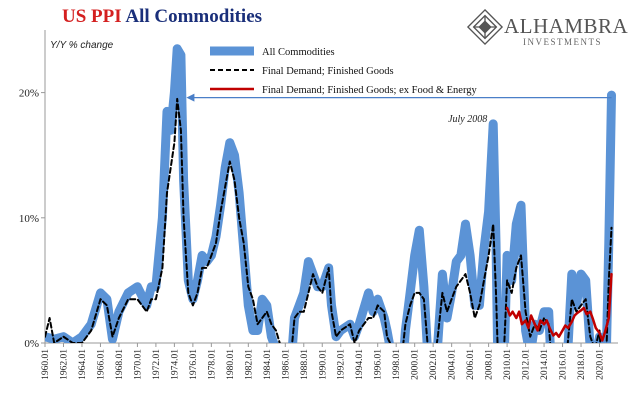  Describe the element at coordinates (471, 364) in the screenshot. I see `x-tick-label: 2006.01` at that location.